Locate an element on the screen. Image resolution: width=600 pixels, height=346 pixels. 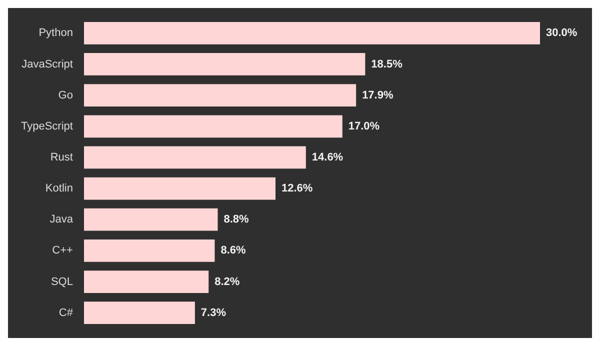
data-label: 18.5% is located at coordinates (387, 64).